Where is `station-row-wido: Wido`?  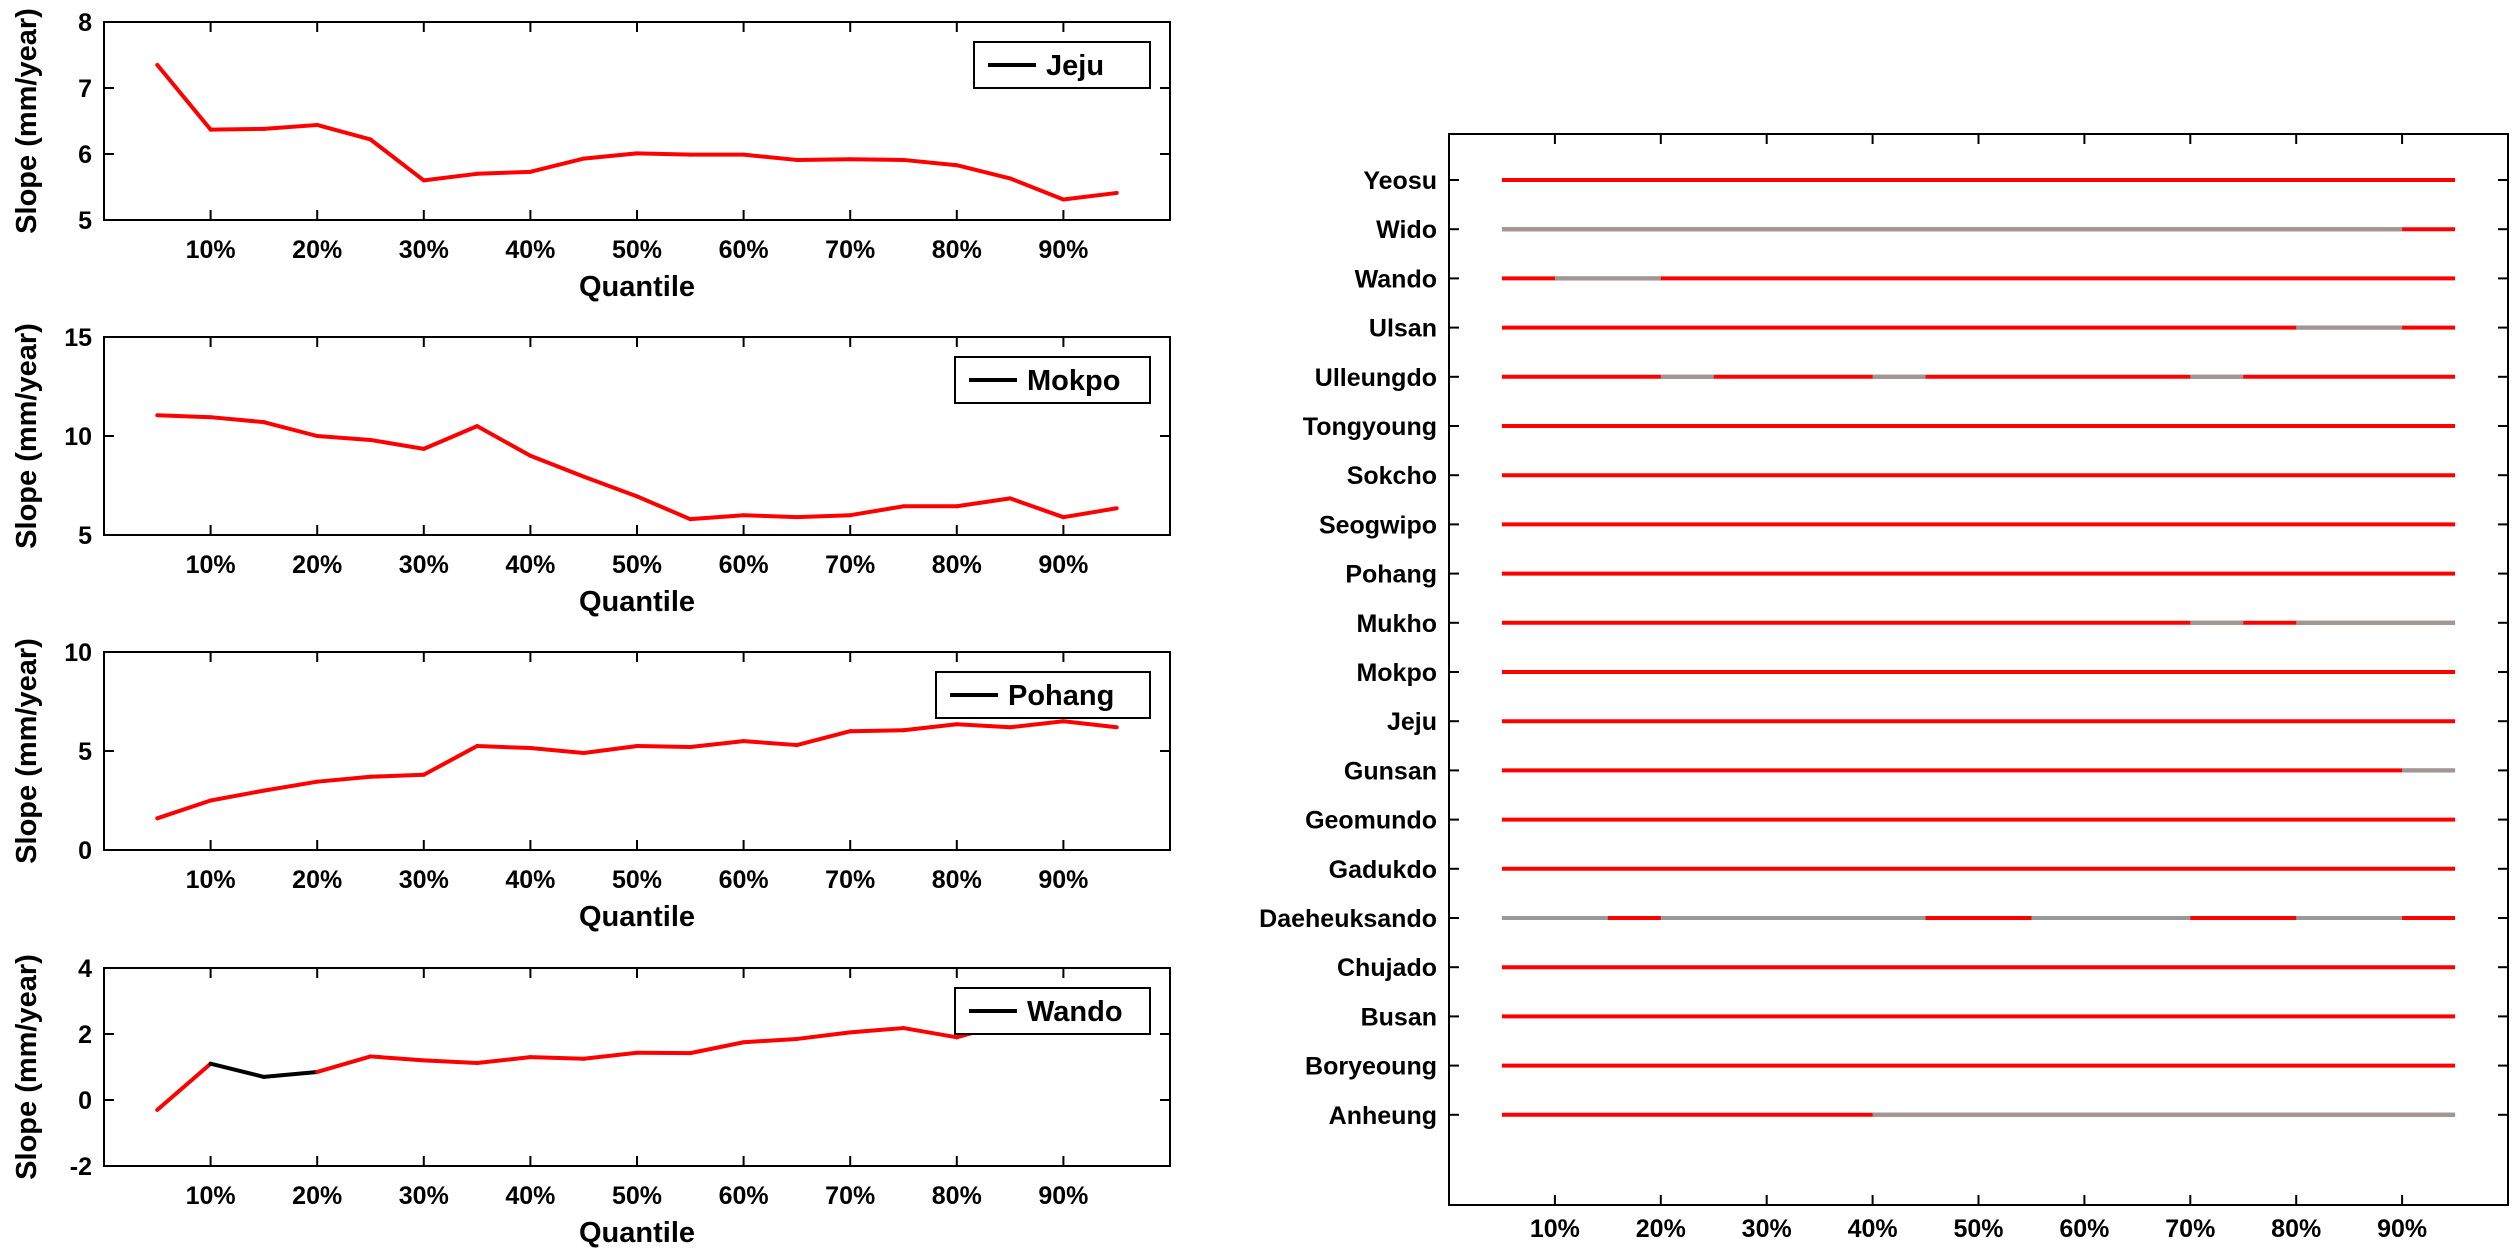 station-row-wido: Wido is located at coordinates (1942, 230).